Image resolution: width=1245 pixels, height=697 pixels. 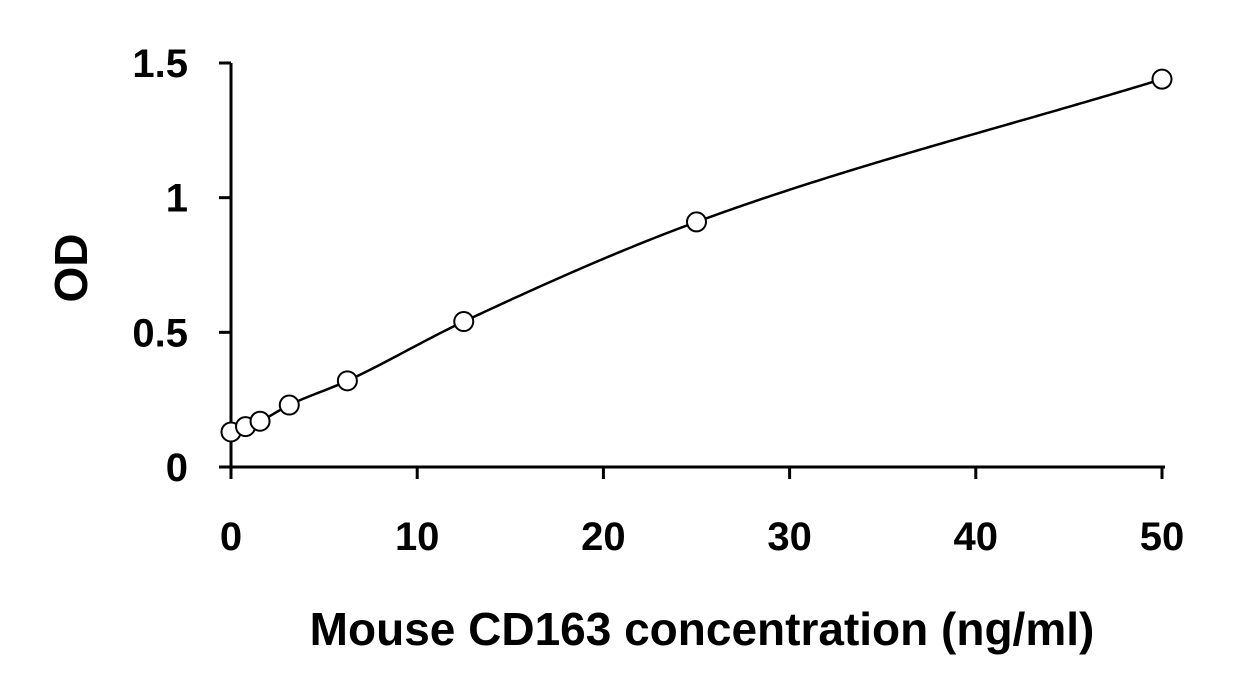 What do you see at coordinates (789, 537) in the screenshot?
I see `x-tick-label: 30` at bounding box center [789, 537].